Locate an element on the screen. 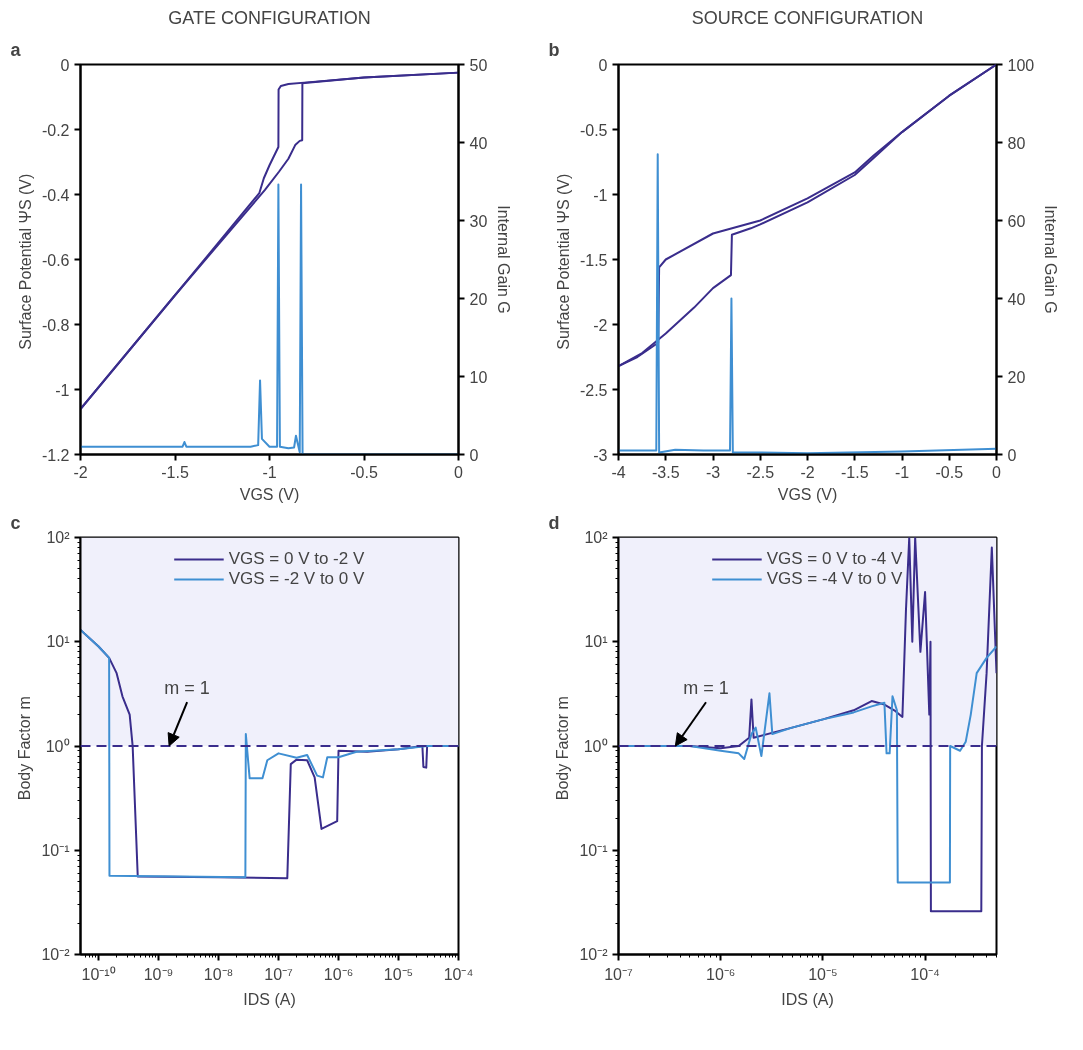 The image size is (1083, 1050). y2-tick-label: 30 is located at coordinates (478, 221).